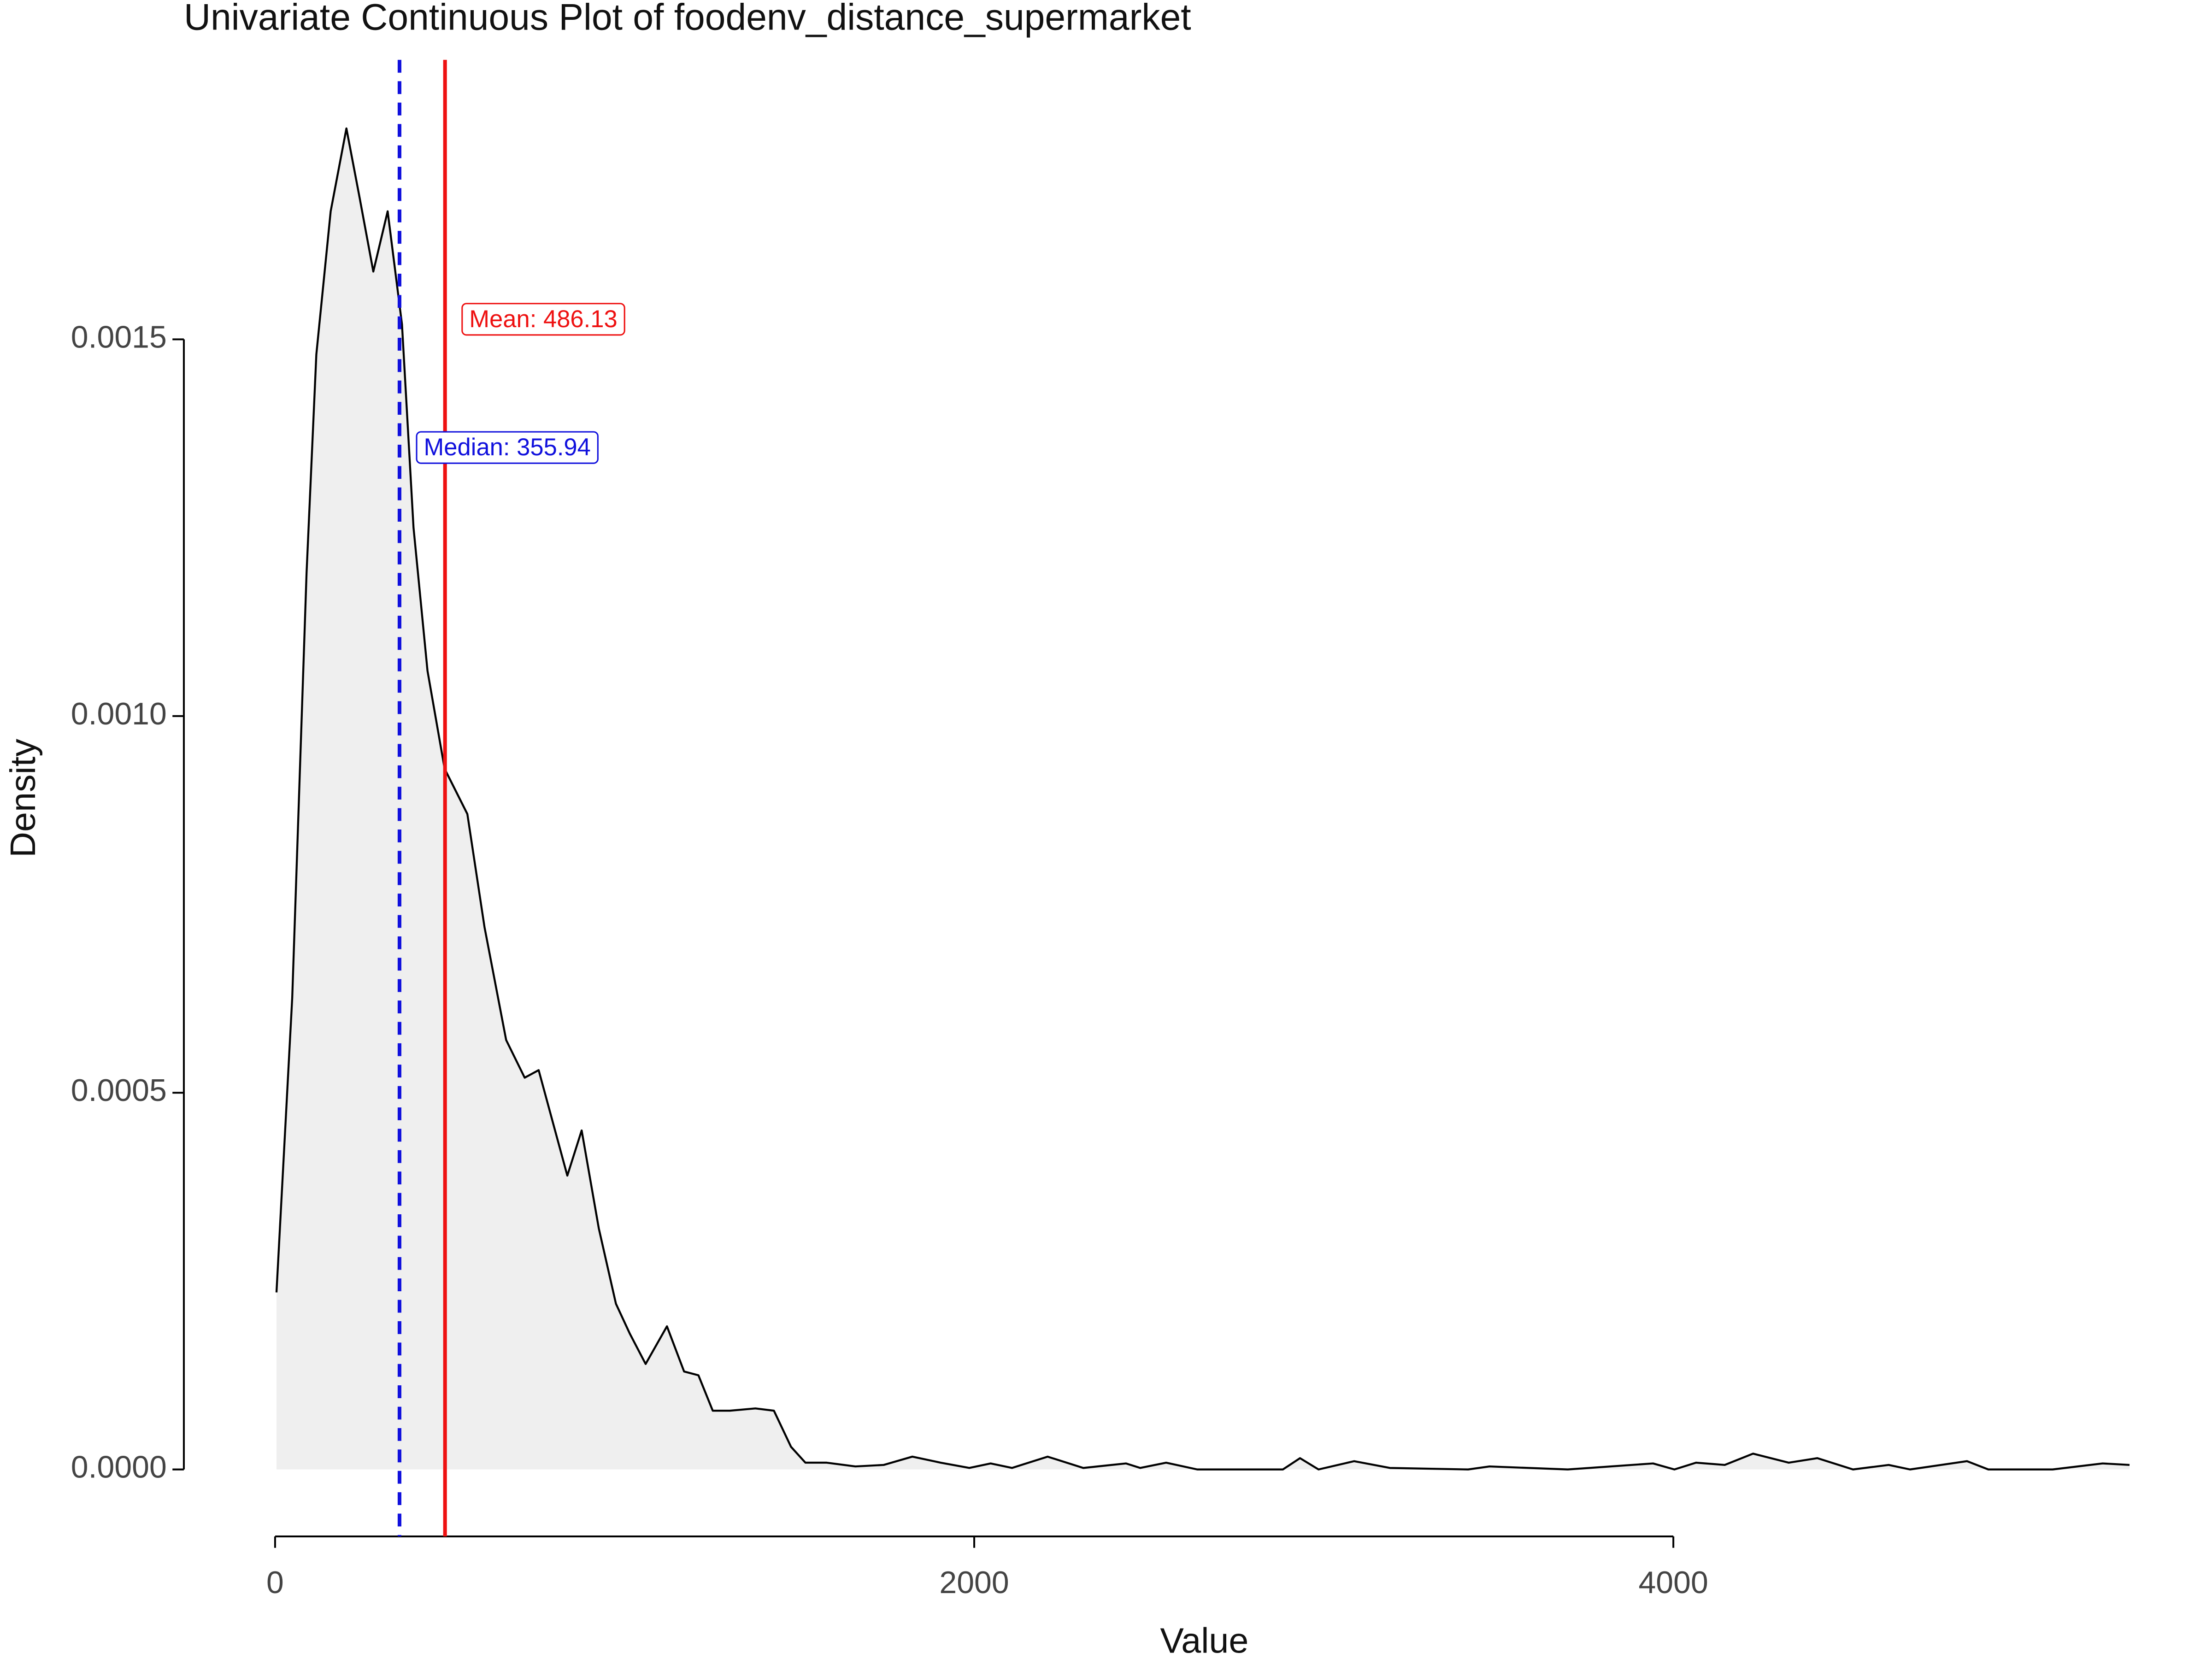  What do you see at coordinates (275, 1582) in the screenshot?
I see `x-tick-label: 0` at bounding box center [275, 1582].